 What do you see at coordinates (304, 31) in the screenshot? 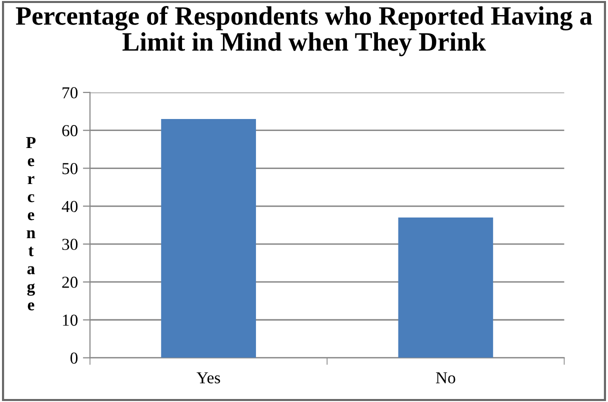
I see `chart-title: Percentage of Respondents who Reported Having a Limit in Mind when They Drink` at bounding box center [304, 31].